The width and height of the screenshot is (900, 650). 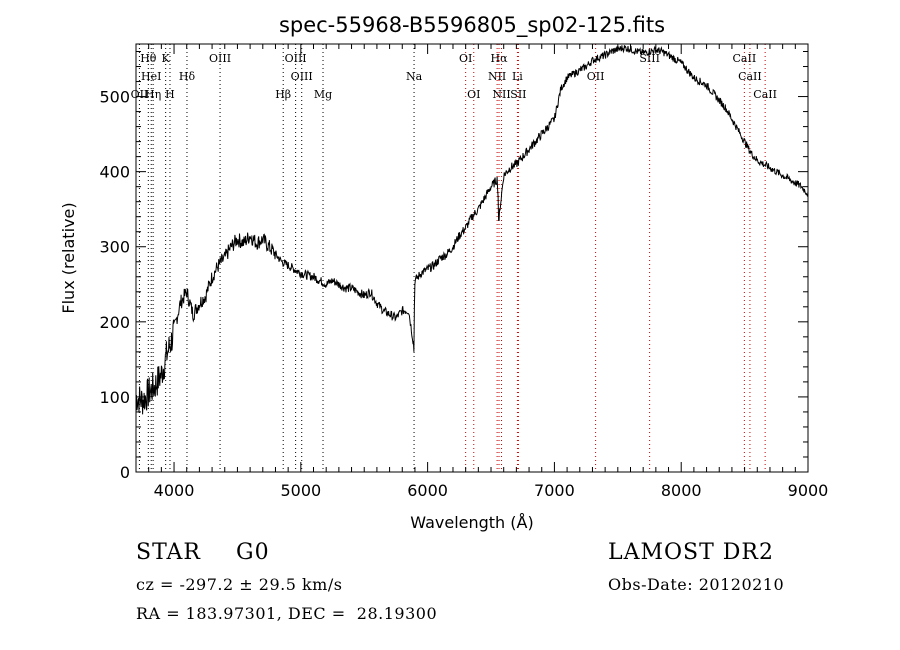 What do you see at coordinates (287, 613) in the screenshot?
I see `coordinates: RA = 183.97301, DEC = 28.19300` at bounding box center [287, 613].